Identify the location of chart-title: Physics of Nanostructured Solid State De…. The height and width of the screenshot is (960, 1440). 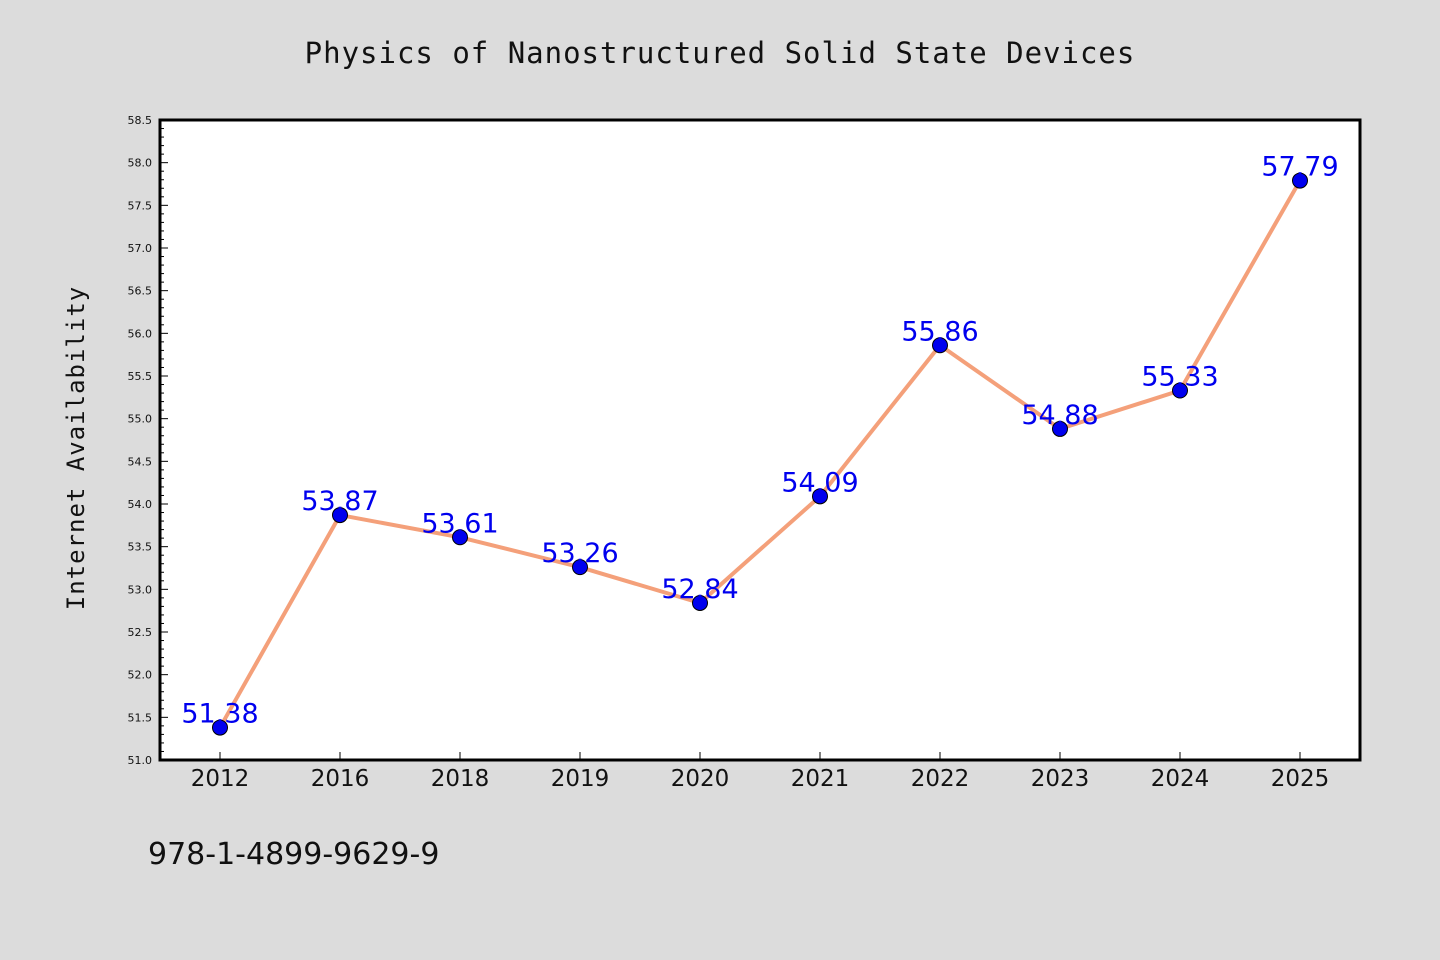
(720, 53).